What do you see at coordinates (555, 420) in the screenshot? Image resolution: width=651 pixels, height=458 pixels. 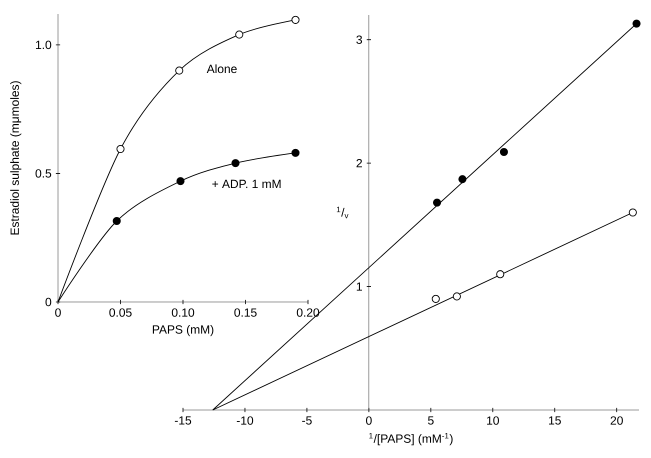 I see `x-tick-label: 15` at bounding box center [555, 420].